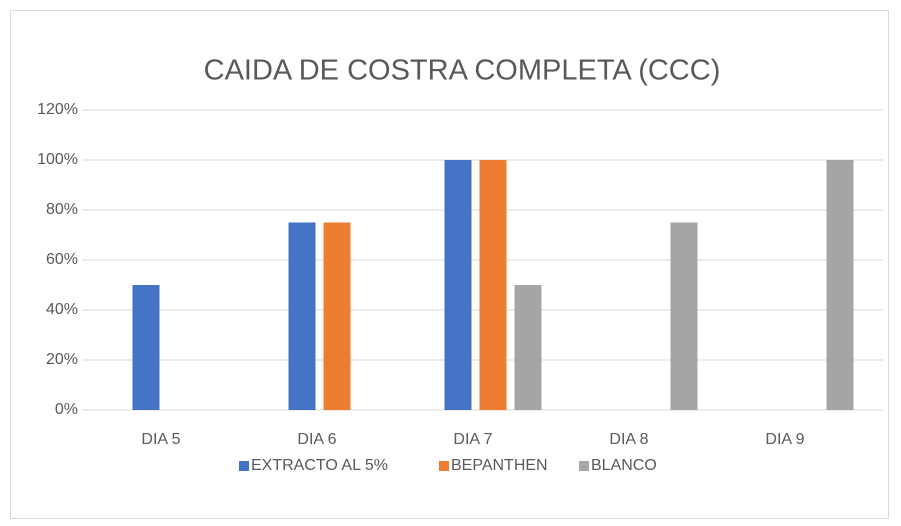 The width and height of the screenshot is (901, 526). What do you see at coordinates (62, 359) in the screenshot?
I see `y-tick-label: 20%` at bounding box center [62, 359].